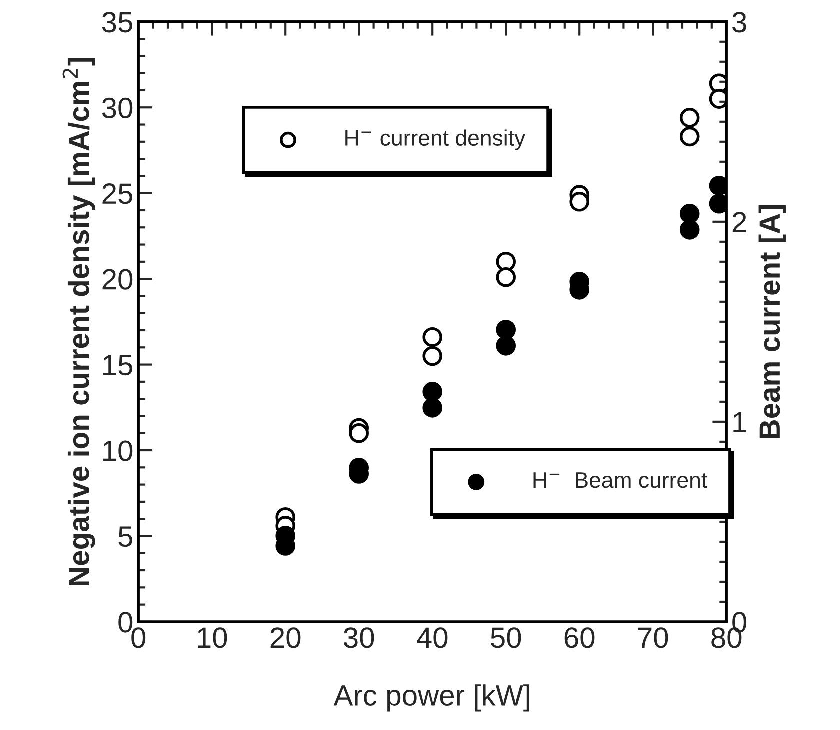 Image resolution: width=840 pixels, height=730 pixels. What do you see at coordinates (117, 22) in the screenshot?
I see `y-tick-label: 35` at bounding box center [117, 22].